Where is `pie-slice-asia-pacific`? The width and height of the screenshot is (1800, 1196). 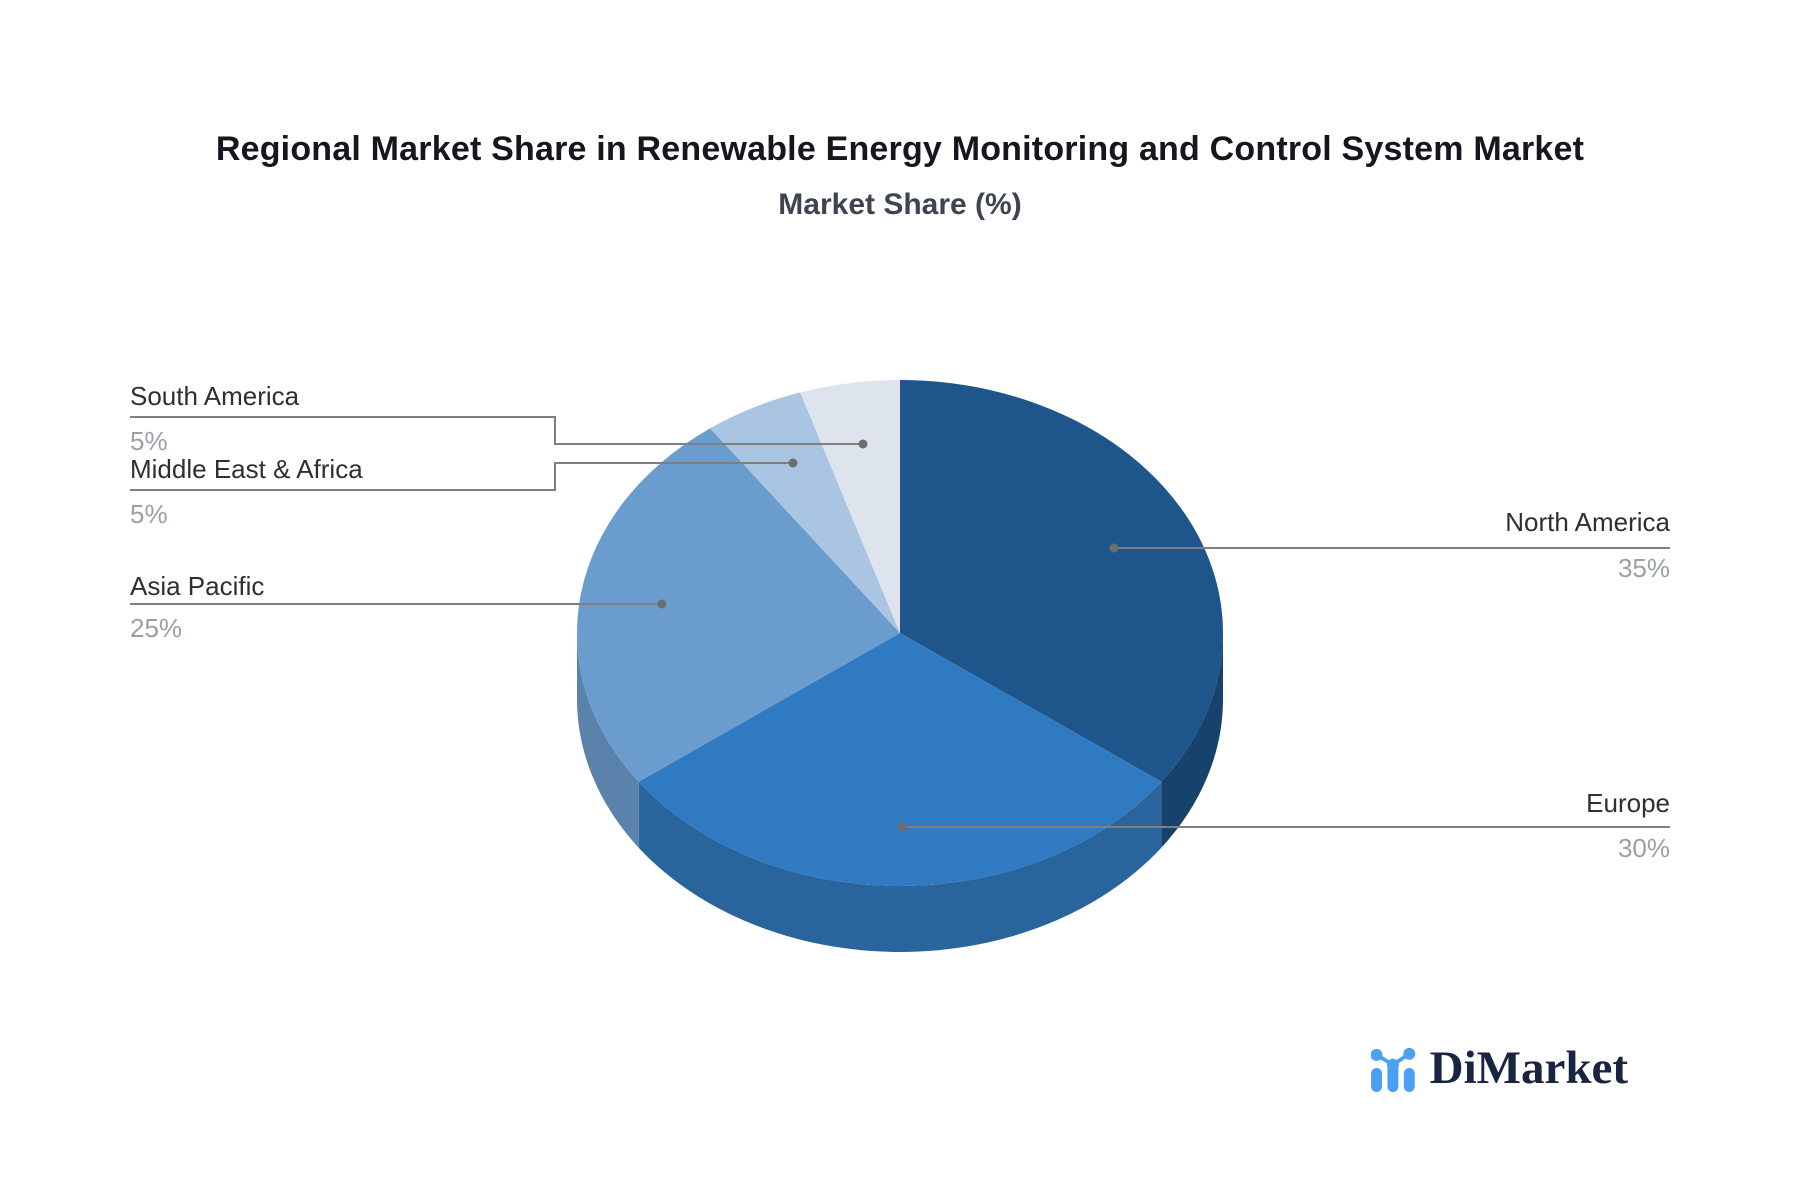
pie-slice-asia-pacific is located at coordinates (738, 605).